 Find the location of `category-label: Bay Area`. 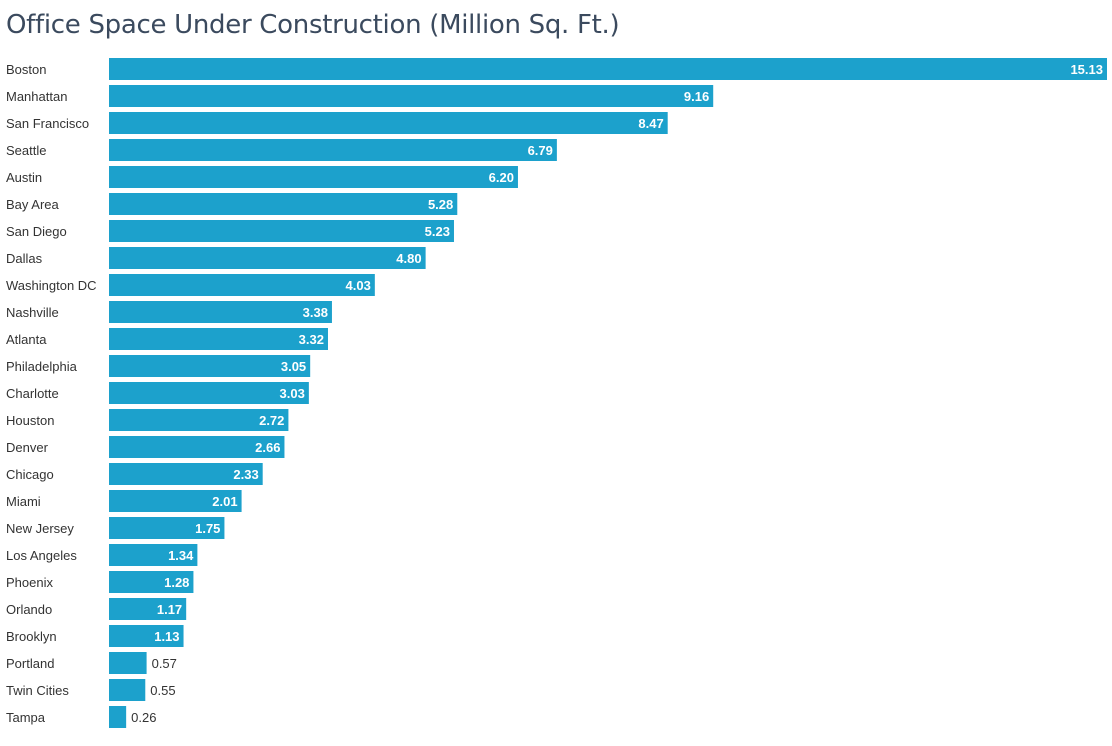

category-label: Bay Area is located at coordinates (33, 204).